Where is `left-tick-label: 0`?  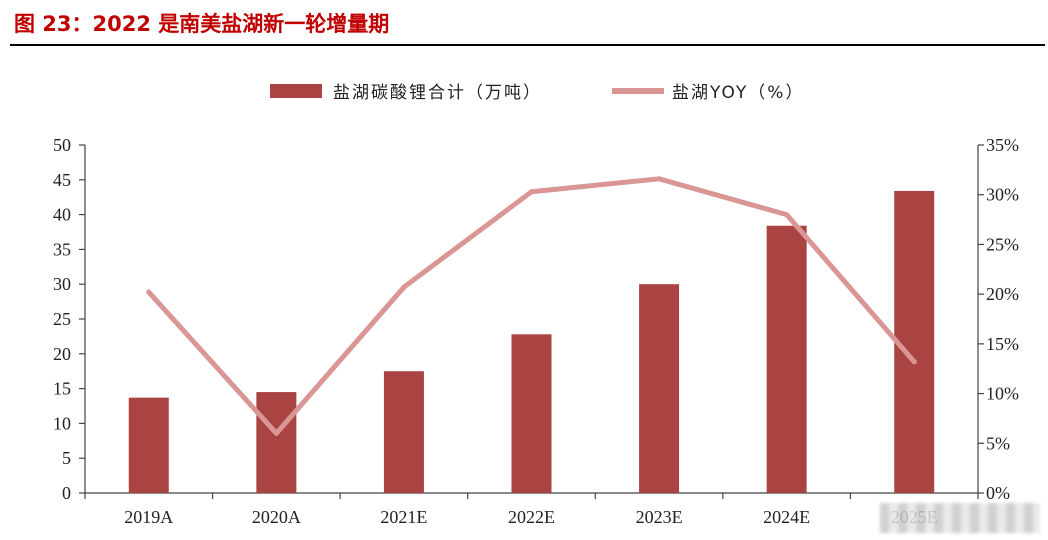 left-tick-label: 0 is located at coordinates (66, 493).